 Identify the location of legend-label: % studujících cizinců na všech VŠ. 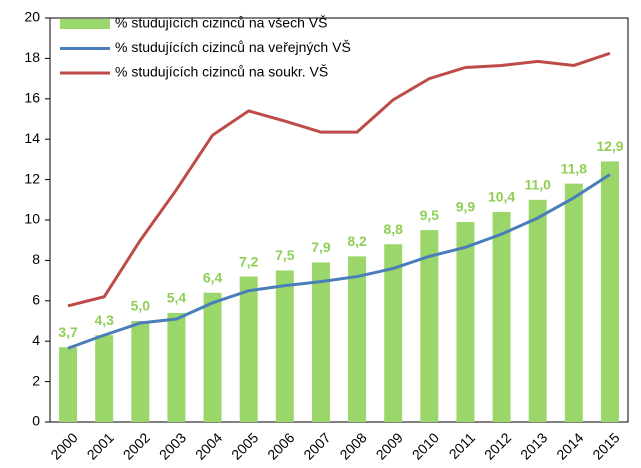
(221, 23).